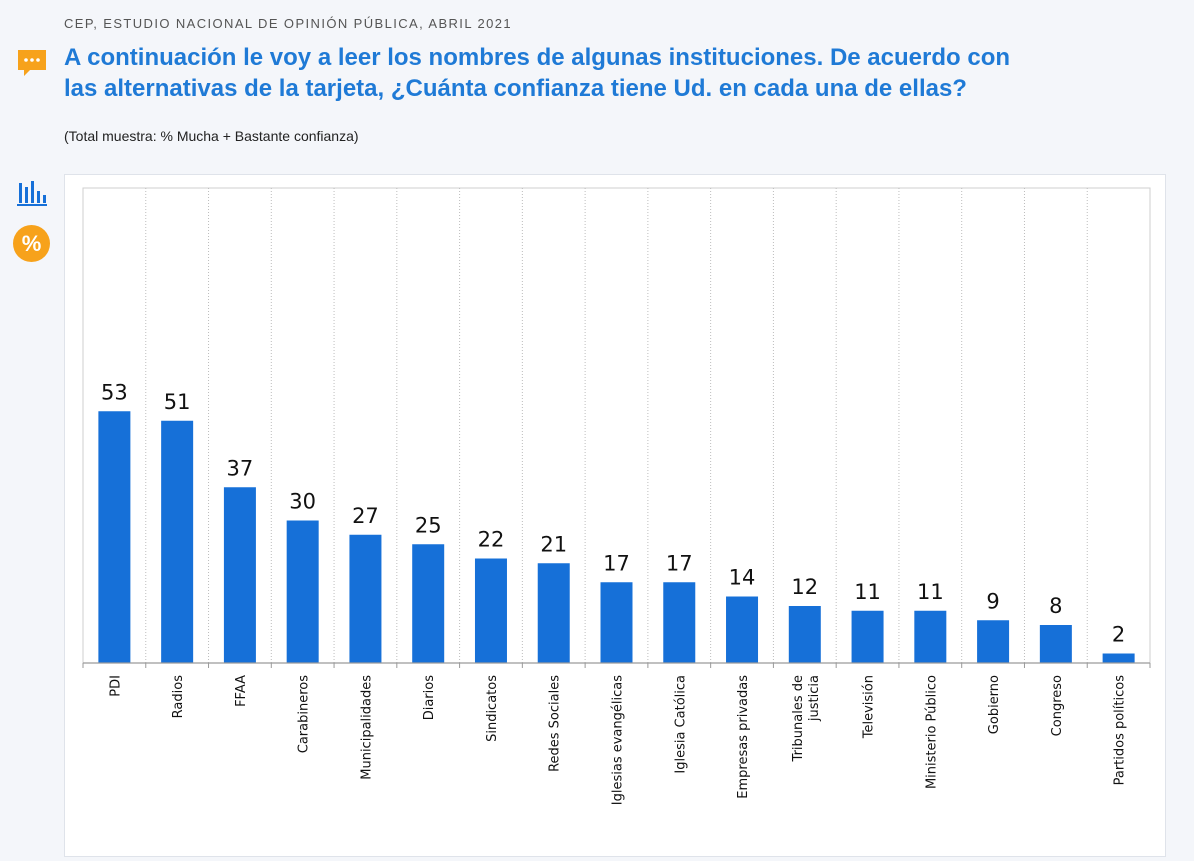 The height and width of the screenshot is (861, 1194). What do you see at coordinates (804, 587) in the screenshot?
I see `value-label: 12` at bounding box center [804, 587].